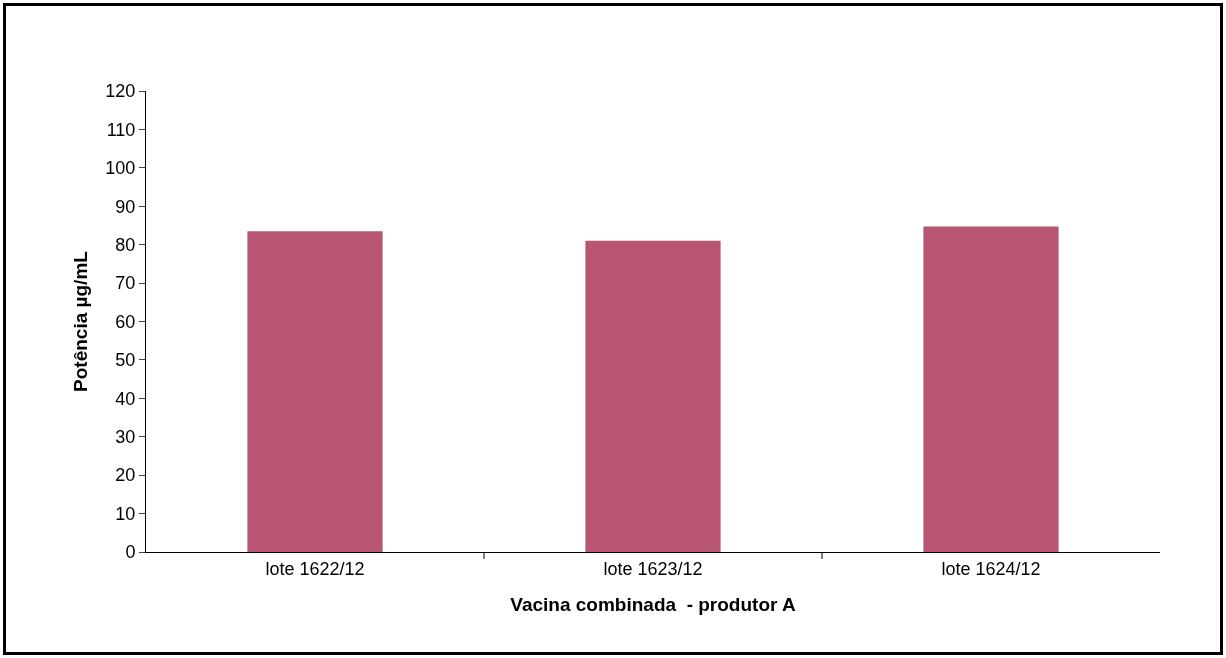 This screenshot has width=1226, height=658. What do you see at coordinates (125, 360) in the screenshot?
I see `y-tick-label: 50` at bounding box center [125, 360].